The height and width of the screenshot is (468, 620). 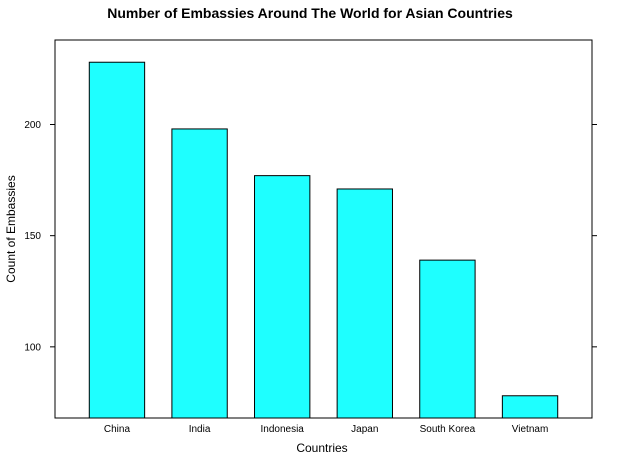 I want to click on bar-indonesia, so click(x=282, y=297).